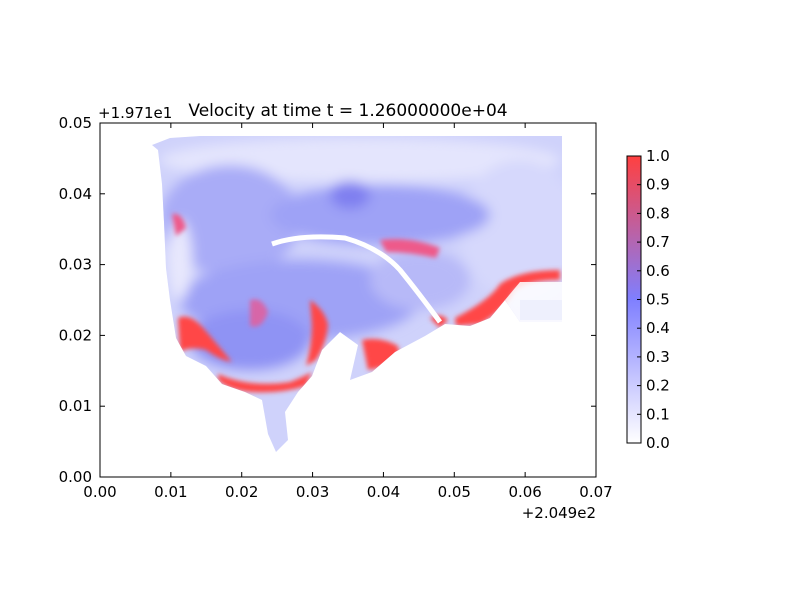  What do you see at coordinates (454, 492) in the screenshot?
I see `x-tick-label: 0.05` at bounding box center [454, 492].